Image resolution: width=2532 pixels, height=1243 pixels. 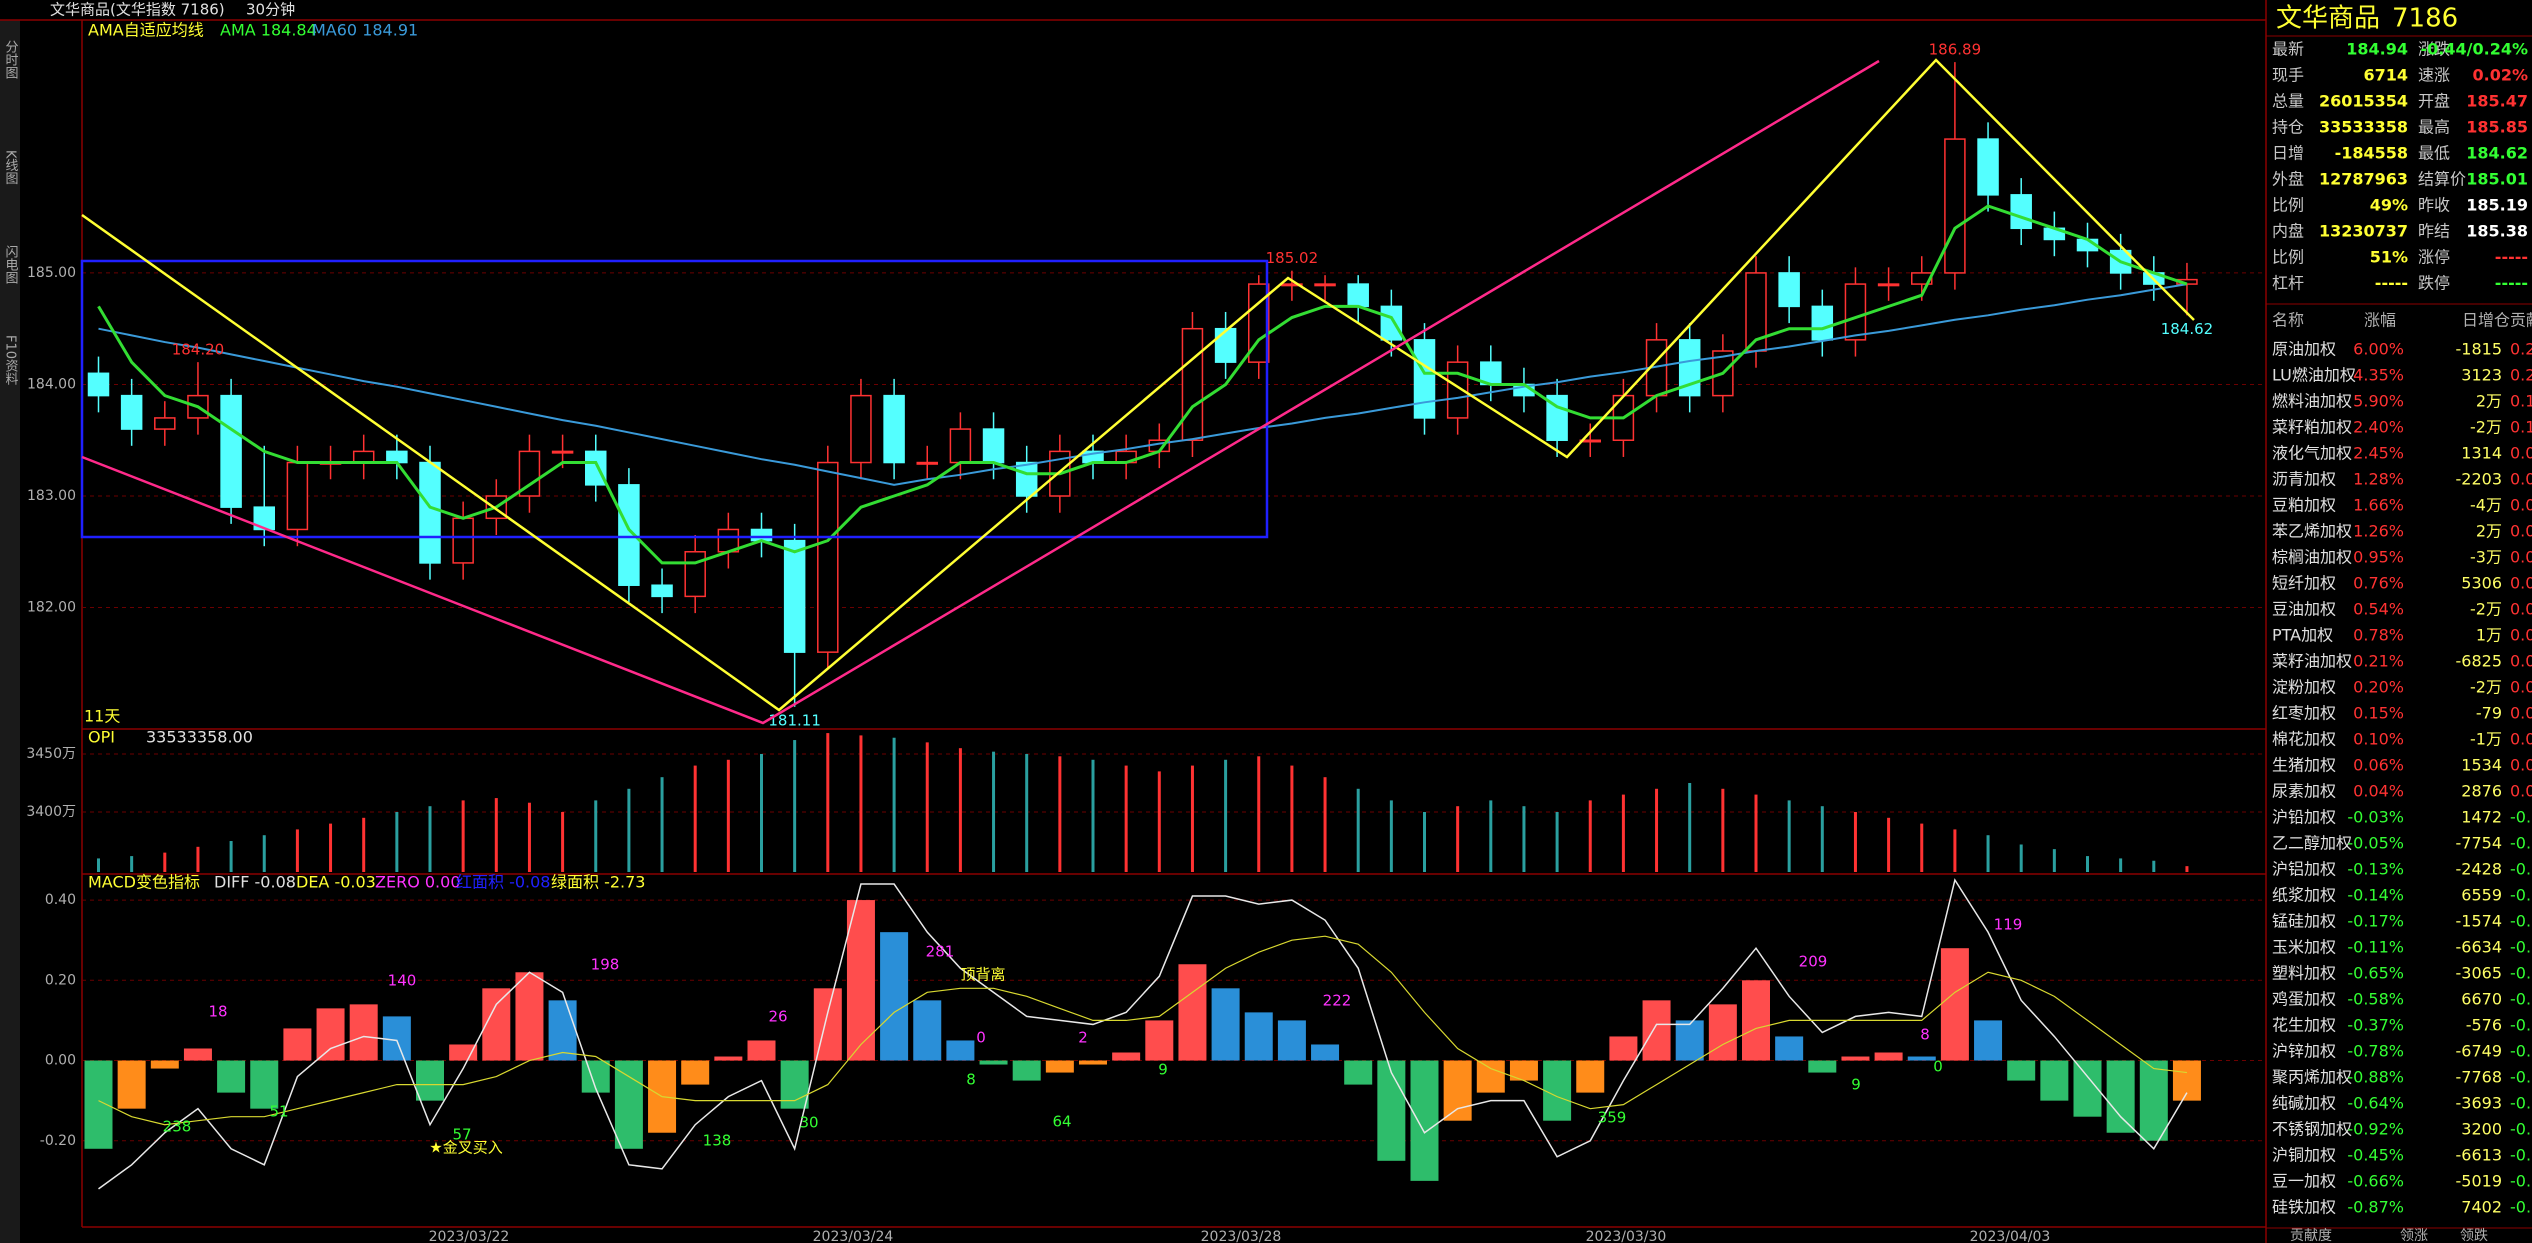 I want to click on table-cell: 棉花加权, so click(x=2304, y=739).